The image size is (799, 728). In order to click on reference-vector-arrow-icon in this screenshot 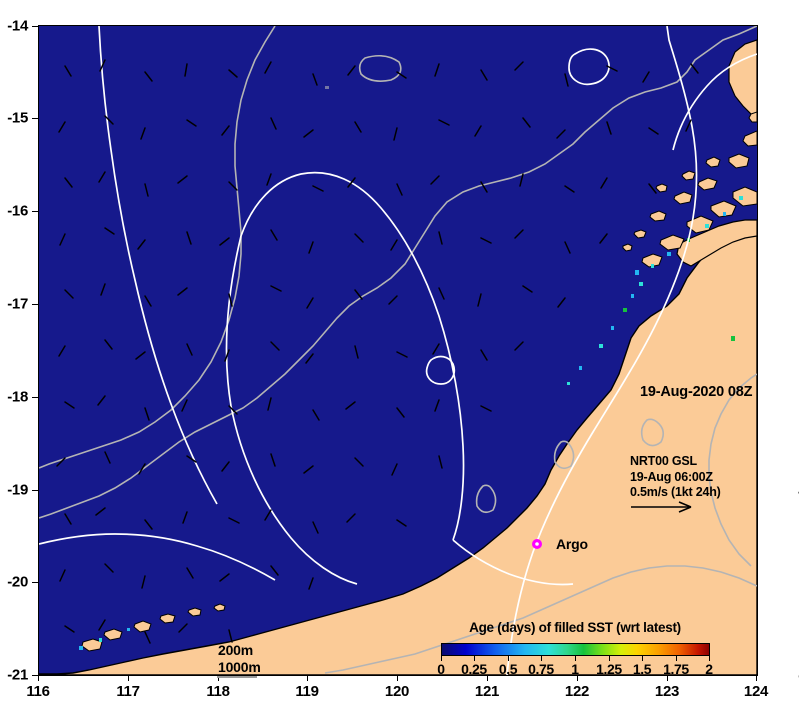, I will do `click(666, 507)`.